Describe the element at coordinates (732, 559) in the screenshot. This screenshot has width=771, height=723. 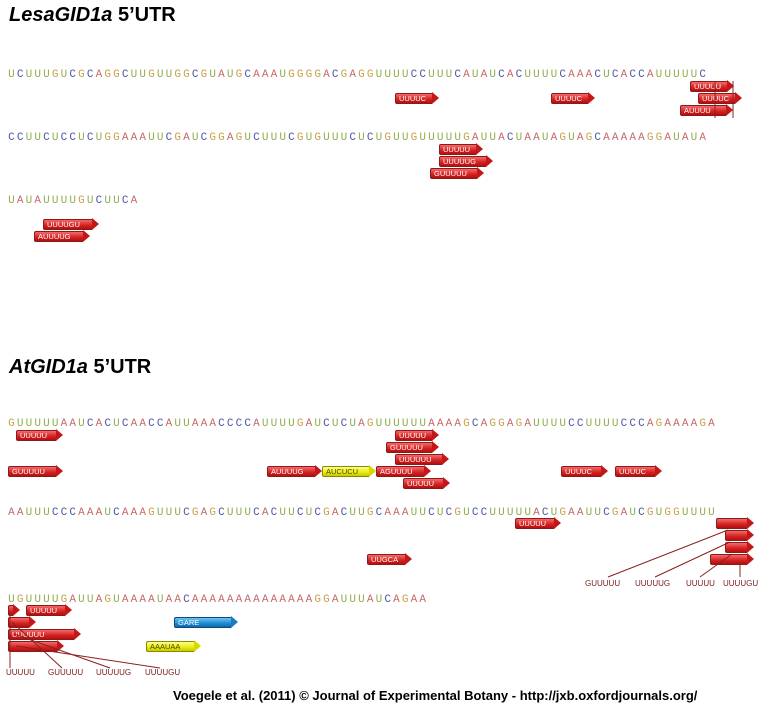
I see `motif-arrow-stack` at that location.